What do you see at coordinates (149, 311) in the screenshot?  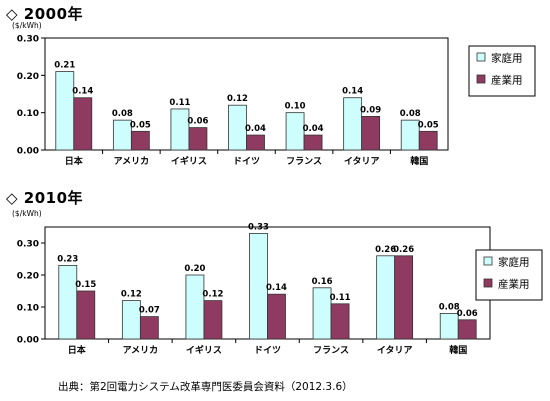 I see `c2-data-label-industrial-1: 0.07` at bounding box center [149, 311].